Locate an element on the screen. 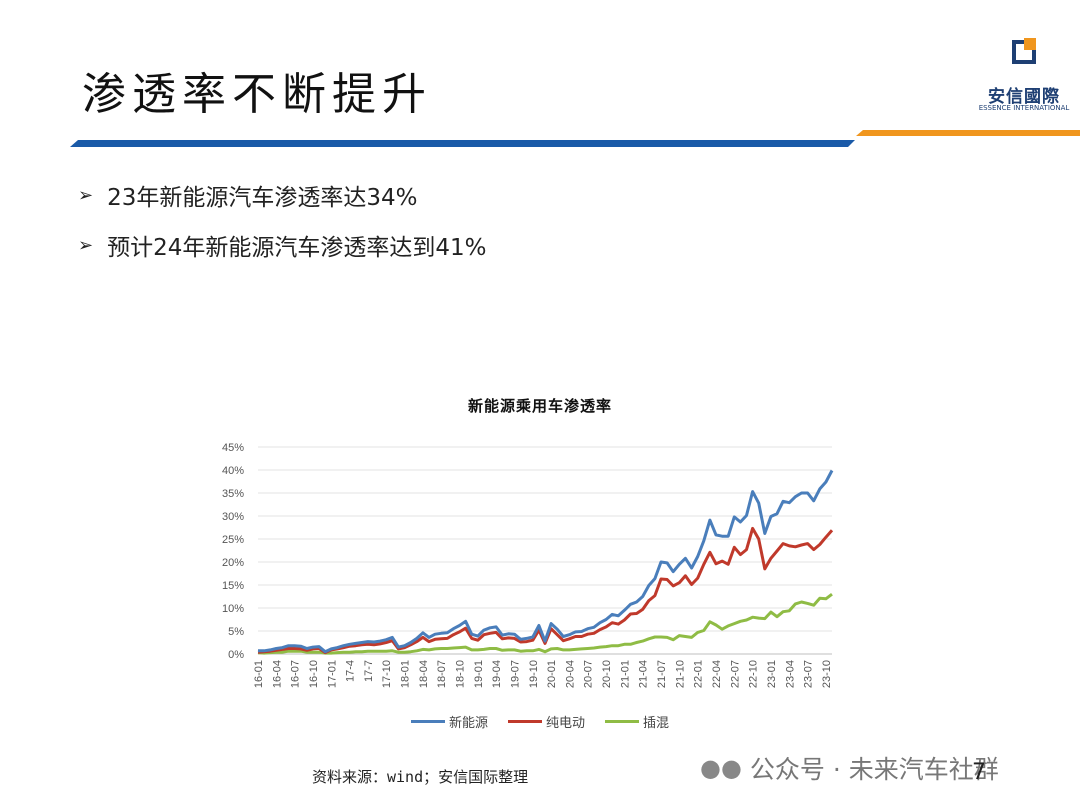 This screenshot has height=810, width=1080. x-tick-label: 17-4 is located at coordinates (351, 671).